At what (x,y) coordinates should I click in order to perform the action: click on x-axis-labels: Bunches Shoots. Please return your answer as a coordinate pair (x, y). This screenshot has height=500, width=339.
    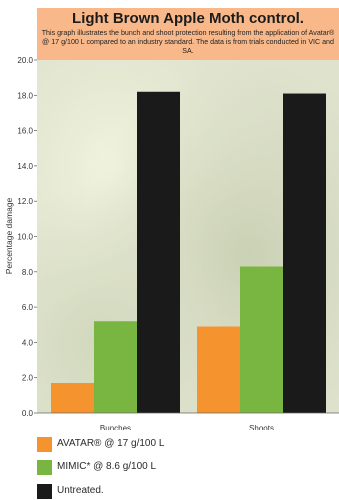
    Looking at the image, I should click on (187, 427).